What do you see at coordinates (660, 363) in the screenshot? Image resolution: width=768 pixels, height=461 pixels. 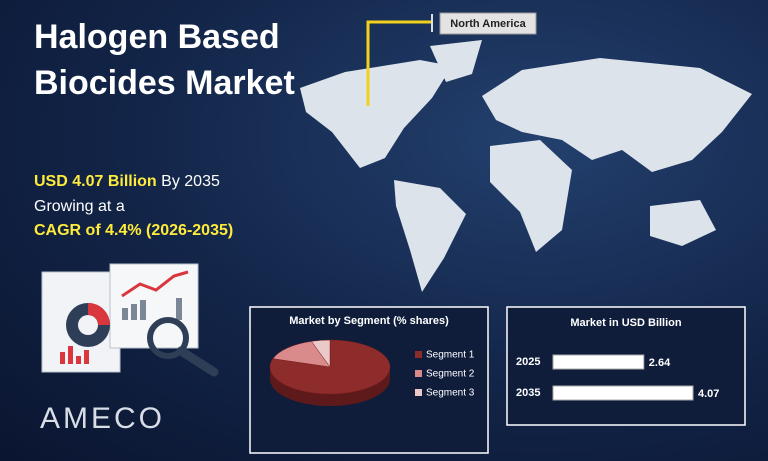 I see `value-label: 2.64` at bounding box center [660, 363].